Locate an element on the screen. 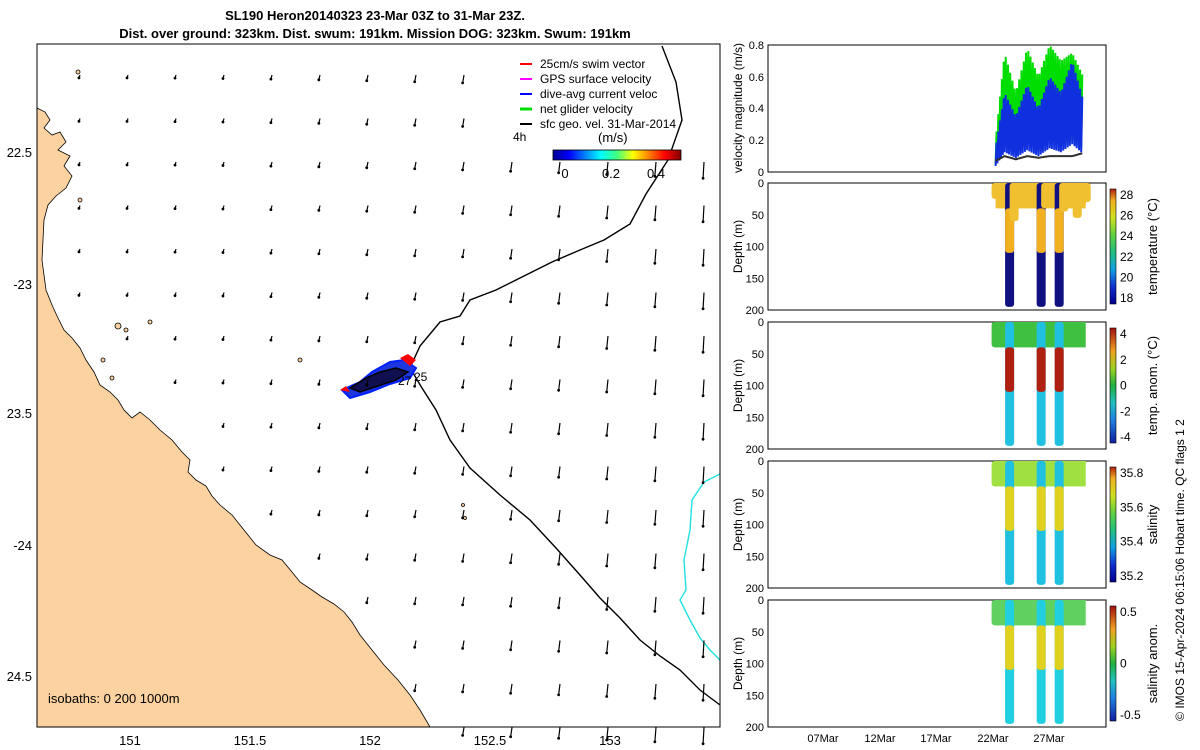 This screenshot has width=1200, height=750. ytick: 50 is located at coordinates (758, 633).